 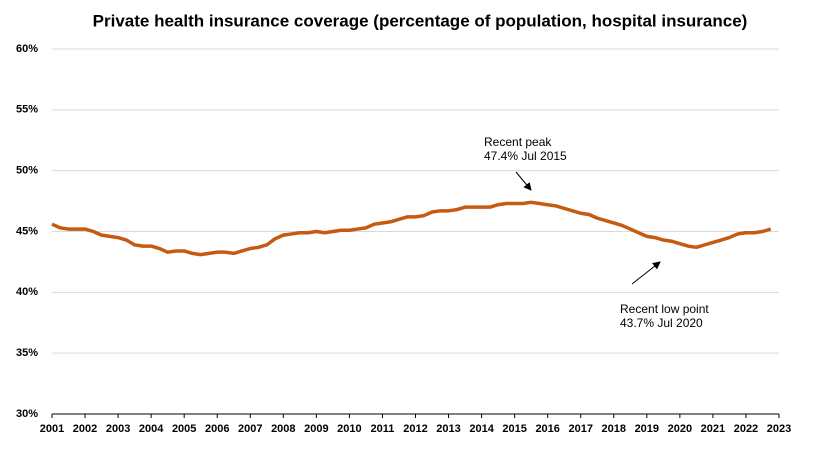 I want to click on x-tick-label: 2010, so click(x=349, y=429).